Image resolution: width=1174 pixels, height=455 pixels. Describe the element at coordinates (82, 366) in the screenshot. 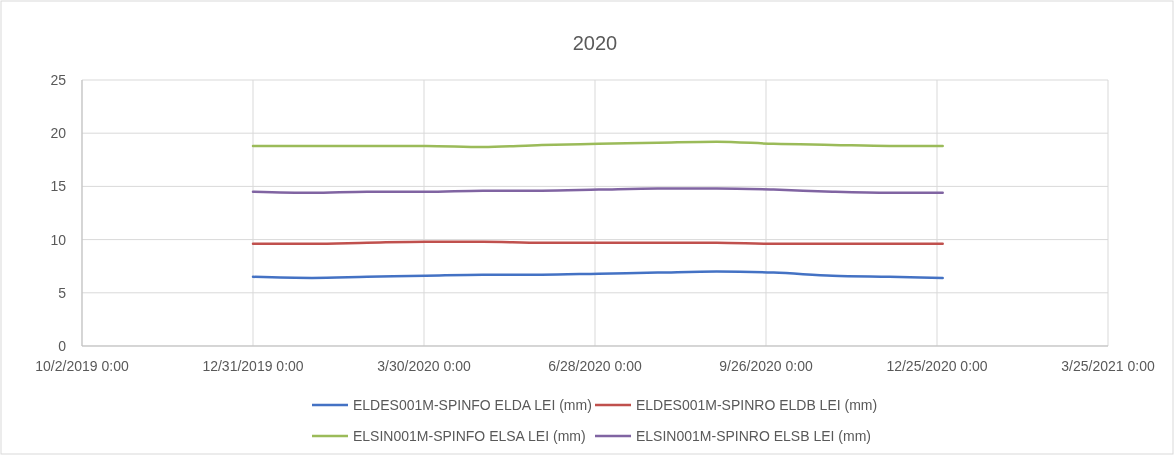

I see `x-tick-label: 10/2/2019 0:00` at that location.